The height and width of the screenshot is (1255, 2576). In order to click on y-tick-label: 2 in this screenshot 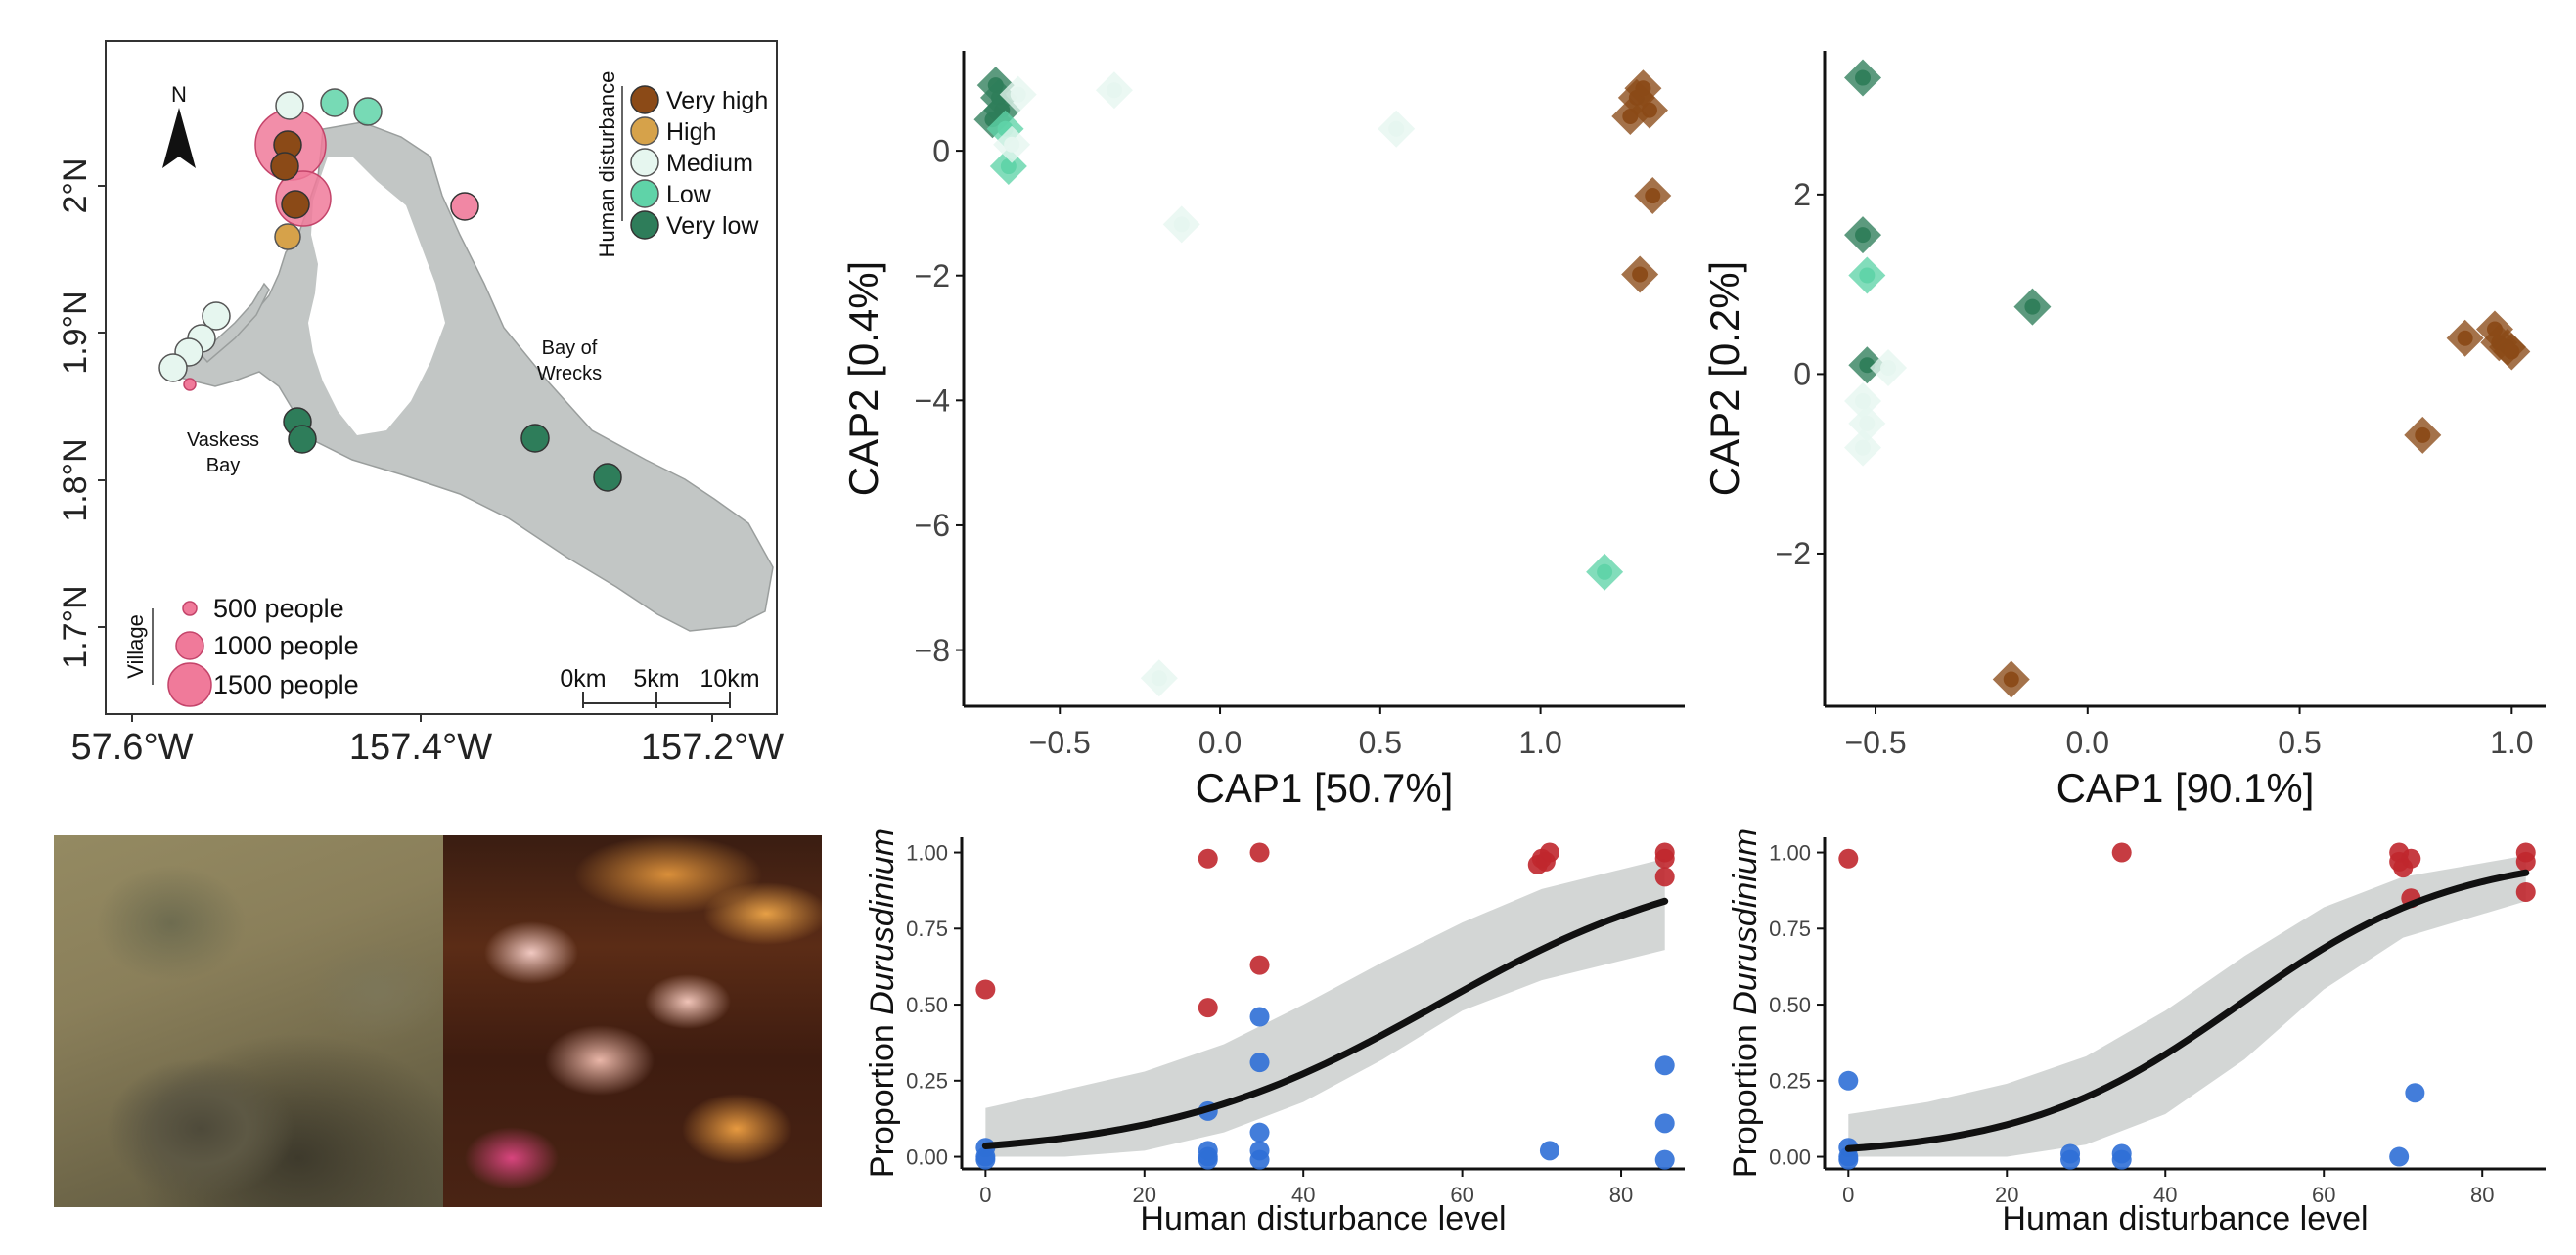, I will do `click(1802, 194)`.